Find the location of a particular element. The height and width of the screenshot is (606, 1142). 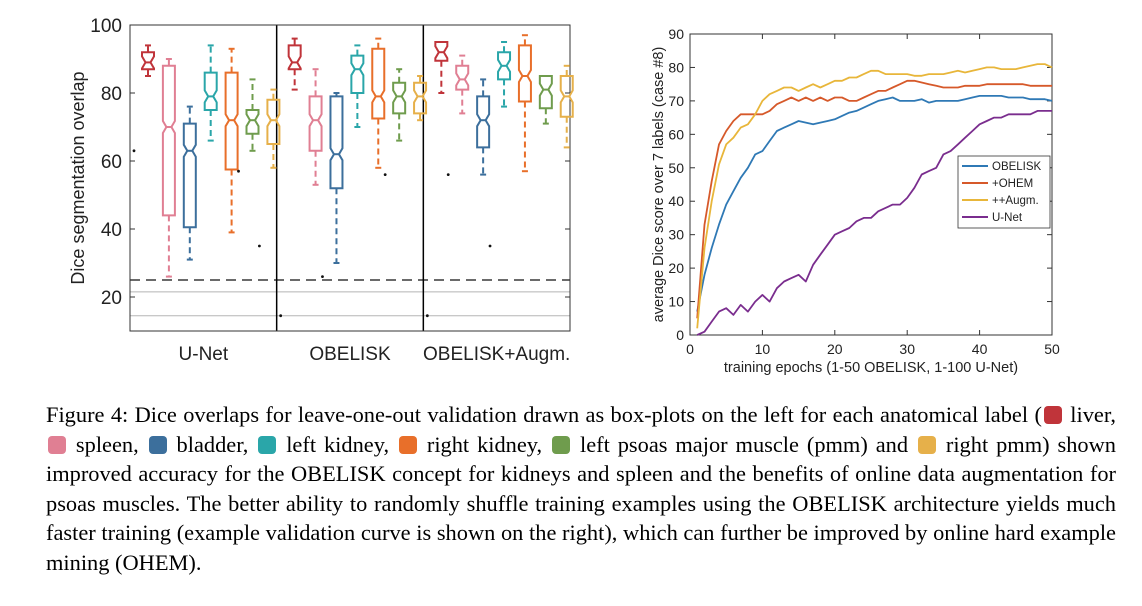

y-tick-label: 90 is located at coordinates (676, 34).